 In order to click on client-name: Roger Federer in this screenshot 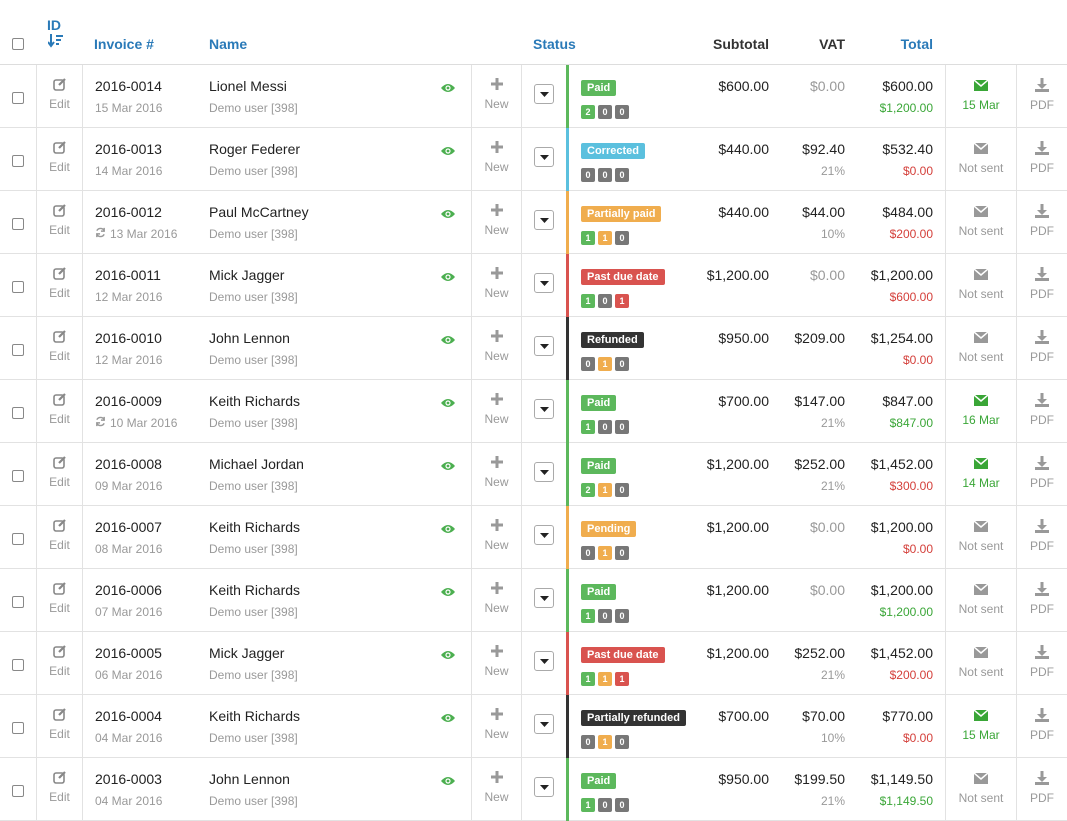, I will do `click(255, 149)`.